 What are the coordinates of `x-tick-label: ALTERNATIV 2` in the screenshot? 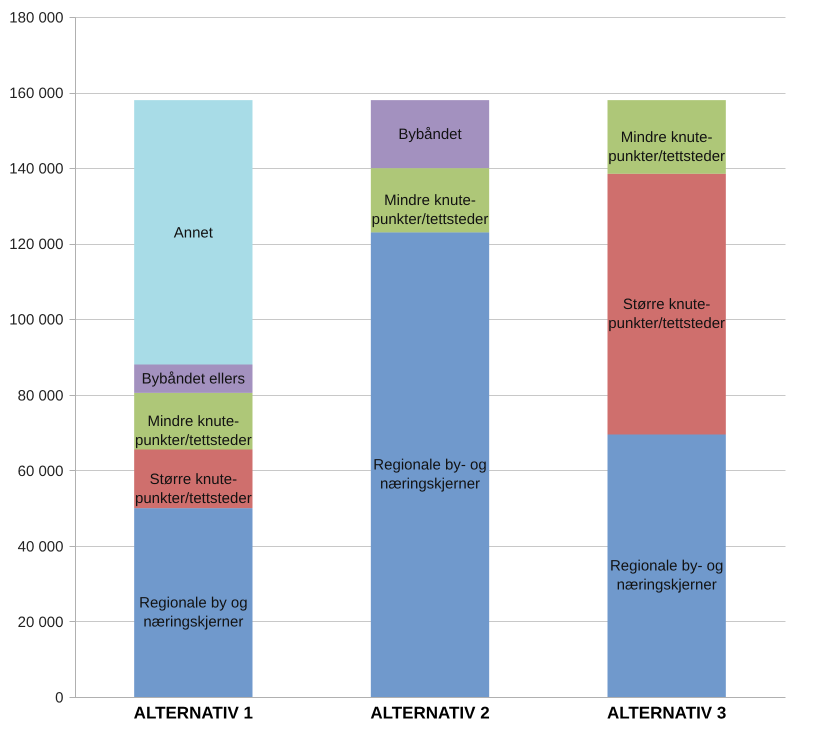 It's located at (430, 713).